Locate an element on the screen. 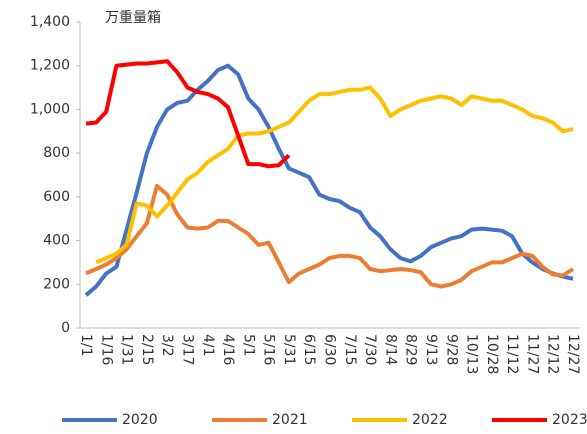 The height and width of the screenshot is (434, 587). x-tick-label: 4/1 is located at coordinates (208, 345).